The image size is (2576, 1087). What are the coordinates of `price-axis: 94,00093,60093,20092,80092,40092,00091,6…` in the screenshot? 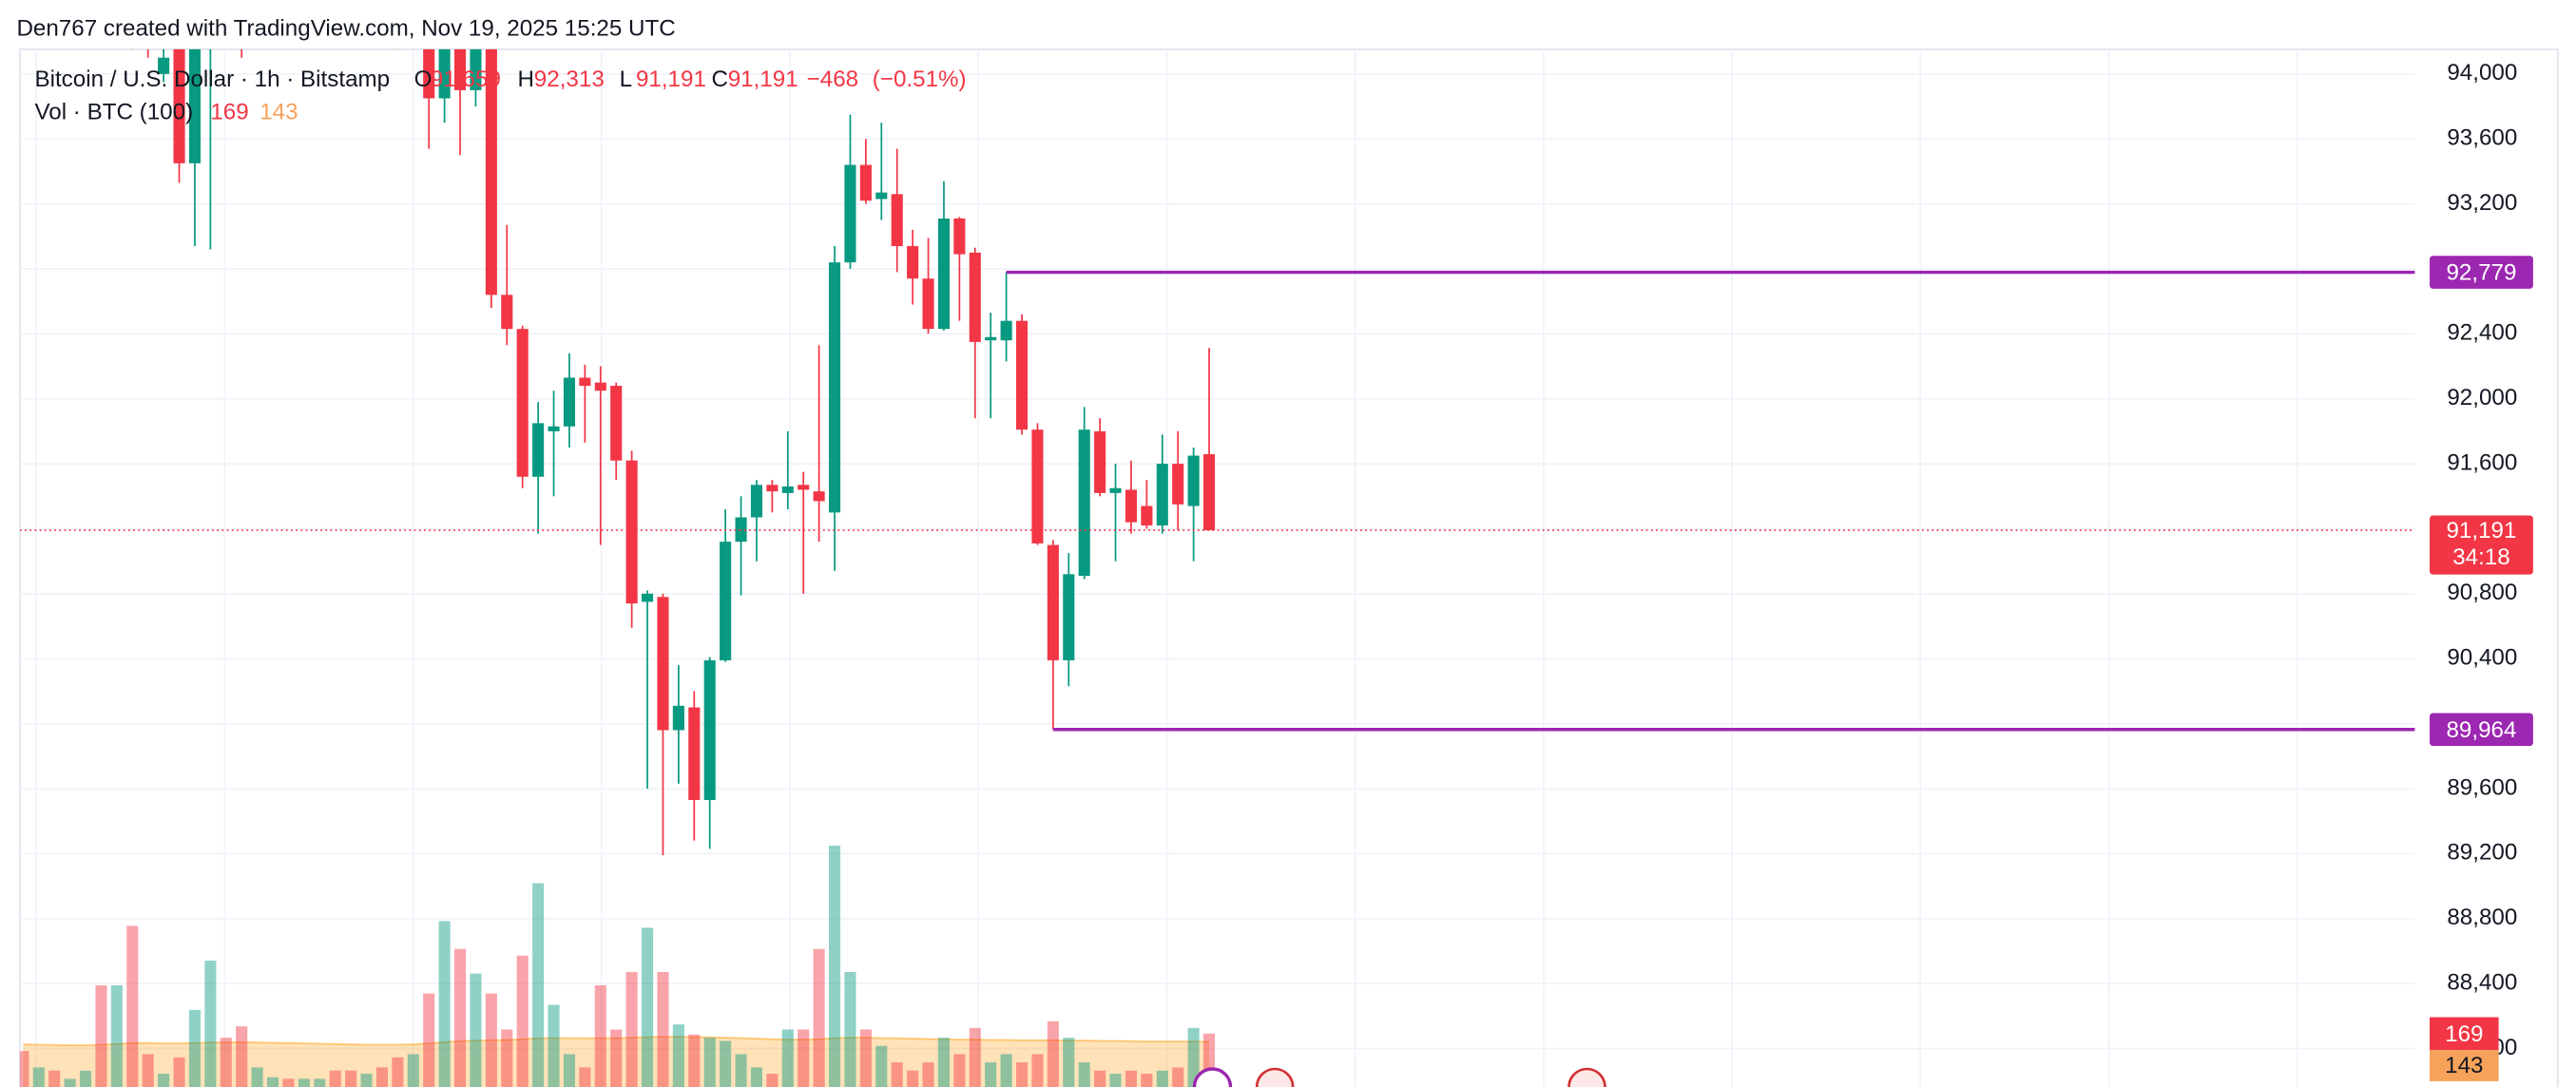 It's located at (2481, 570).